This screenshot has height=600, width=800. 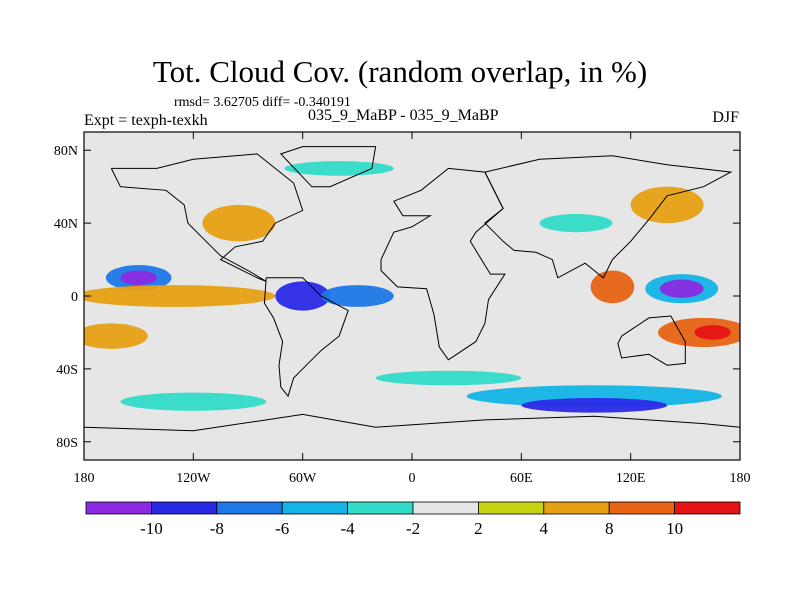 What do you see at coordinates (413, 528) in the screenshot?
I see `colorbar-label: -2` at bounding box center [413, 528].